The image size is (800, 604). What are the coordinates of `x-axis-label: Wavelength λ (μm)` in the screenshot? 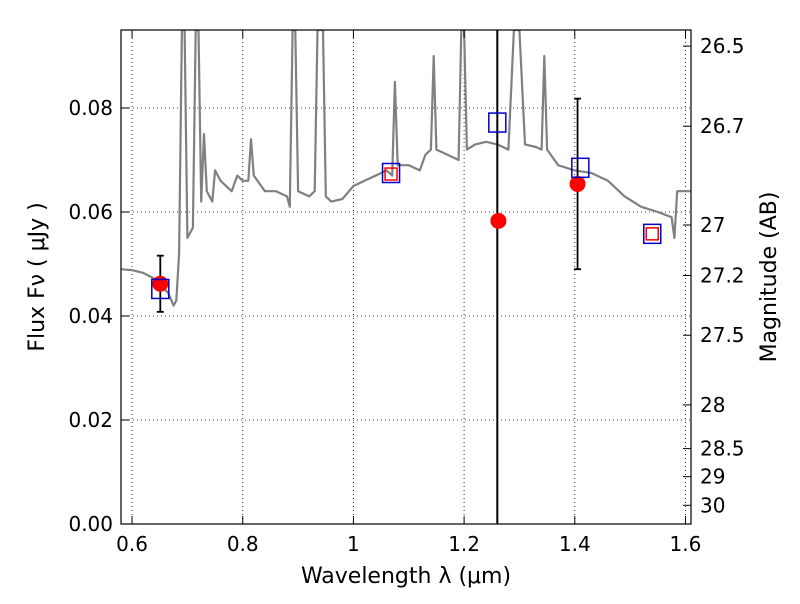 It's located at (406, 576).